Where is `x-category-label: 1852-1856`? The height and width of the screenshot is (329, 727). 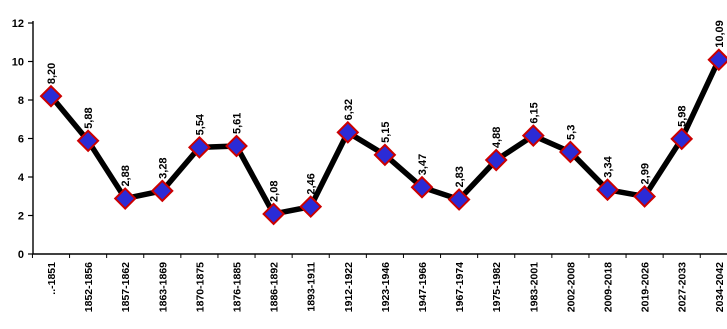
x-category-label: 1852-1856 is located at coordinates (89, 287).